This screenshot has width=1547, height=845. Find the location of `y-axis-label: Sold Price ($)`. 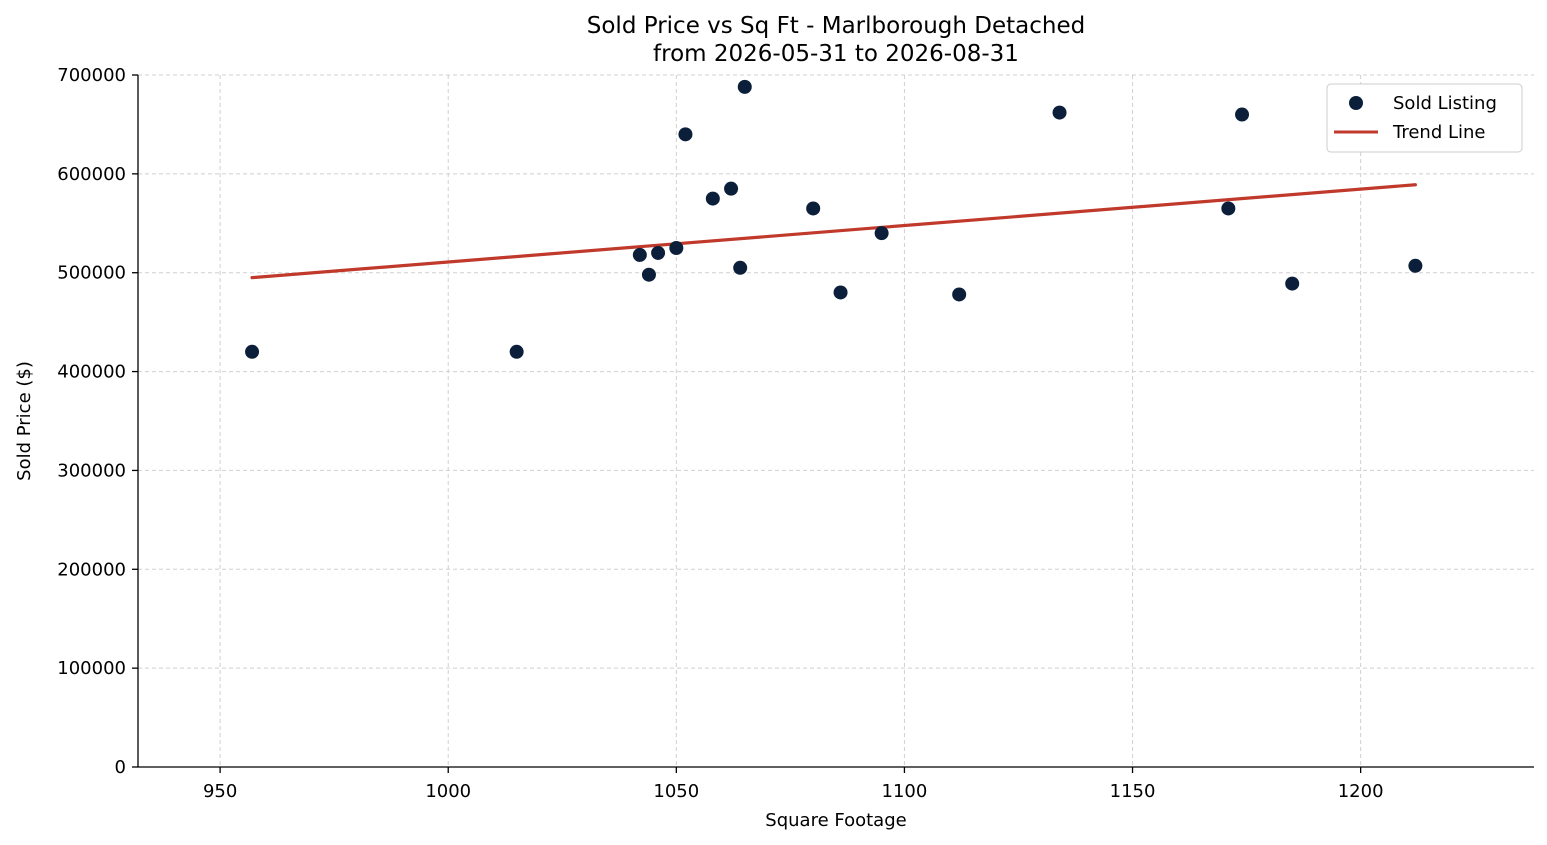

y-axis-label: Sold Price ($) is located at coordinates (24, 421).